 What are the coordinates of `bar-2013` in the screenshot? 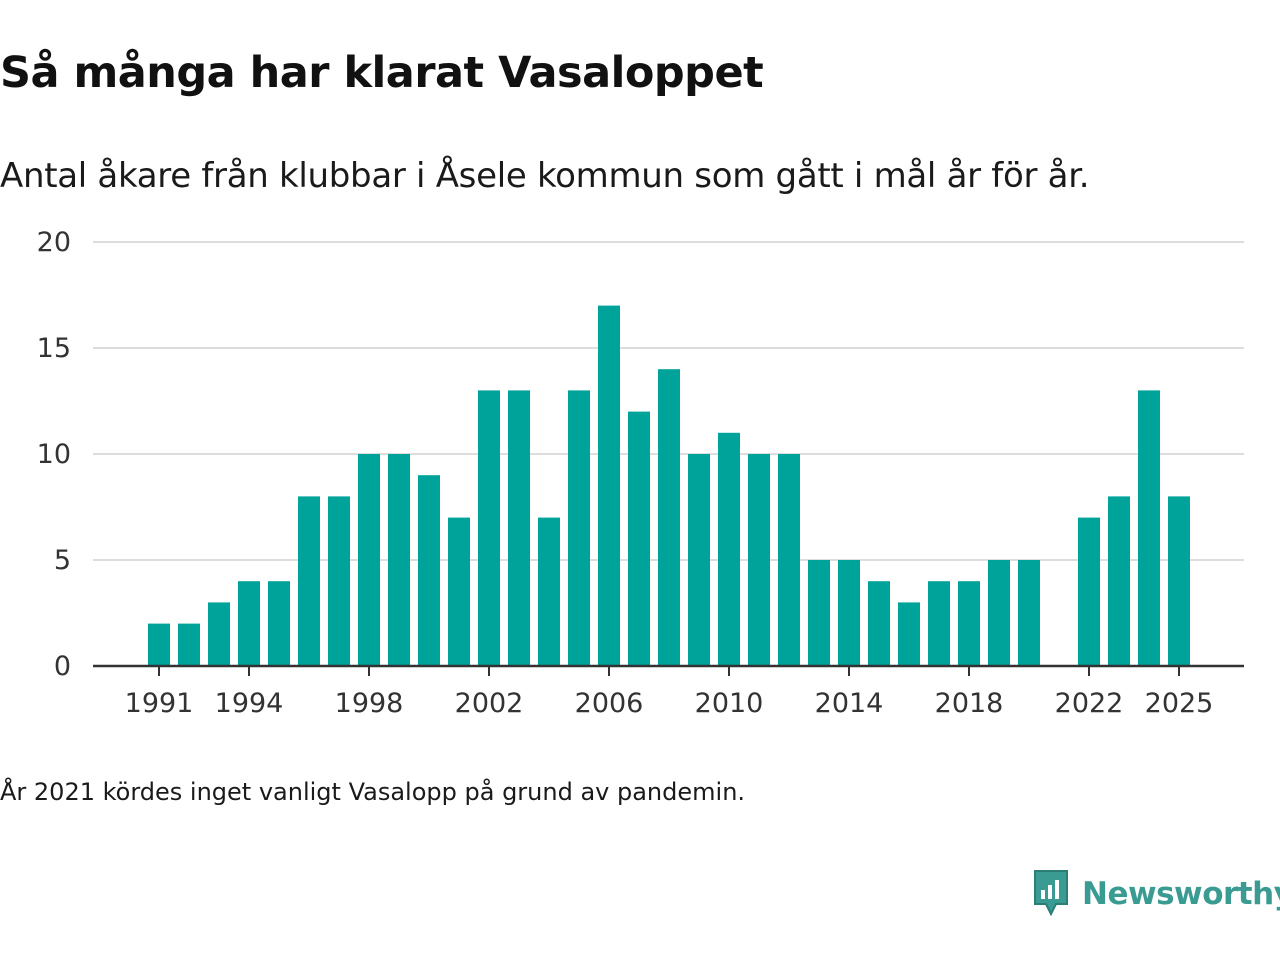 It's located at (819, 613).